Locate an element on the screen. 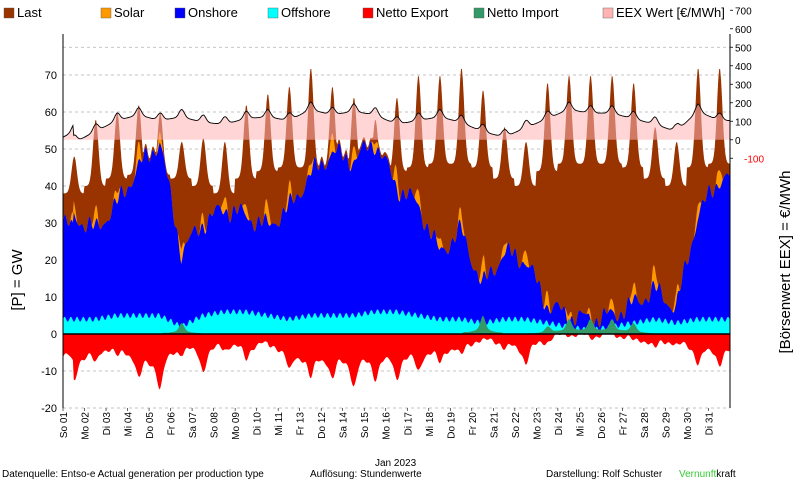 Image resolution: width=800 pixels, height=484 pixels. x-tick-label: Sa 14 is located at coordinates (344, 425).